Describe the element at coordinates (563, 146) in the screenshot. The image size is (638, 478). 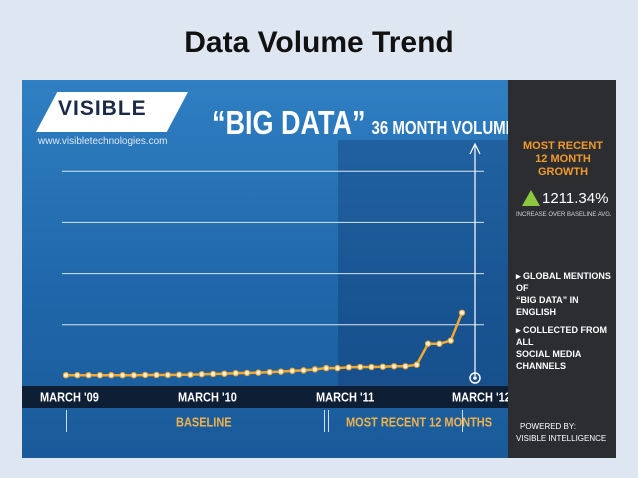
I see `growth-heading-line1: MOST RECENT` at that location.